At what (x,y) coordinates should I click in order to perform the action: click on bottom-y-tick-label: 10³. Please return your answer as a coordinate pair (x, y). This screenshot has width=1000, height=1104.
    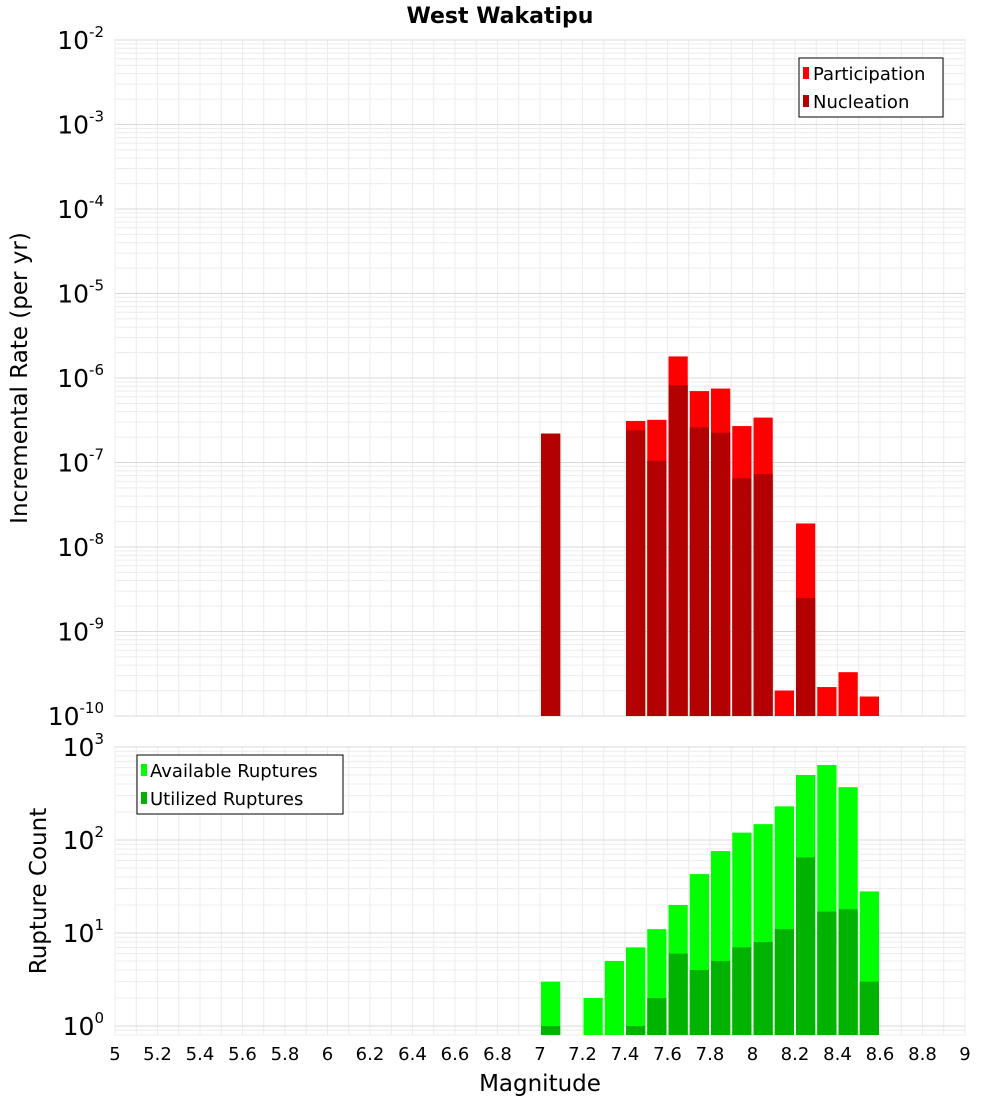
    Looking at the image, I should click on (83, 746).